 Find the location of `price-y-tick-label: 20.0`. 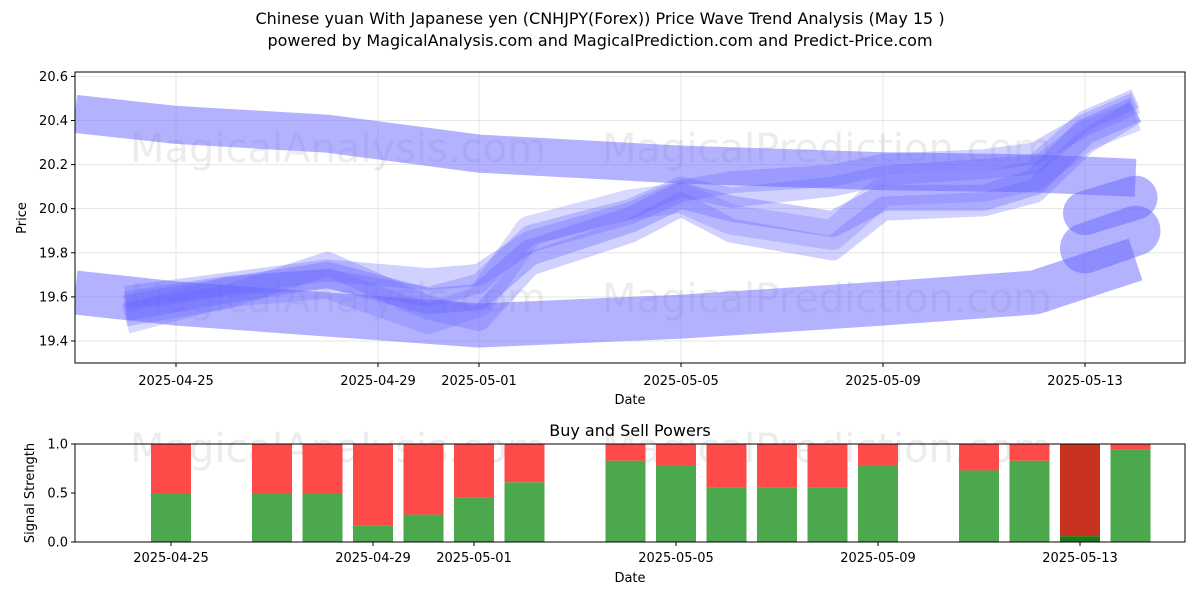

price-y-tick-label: 20.0 is located at coordinates (53, 209).